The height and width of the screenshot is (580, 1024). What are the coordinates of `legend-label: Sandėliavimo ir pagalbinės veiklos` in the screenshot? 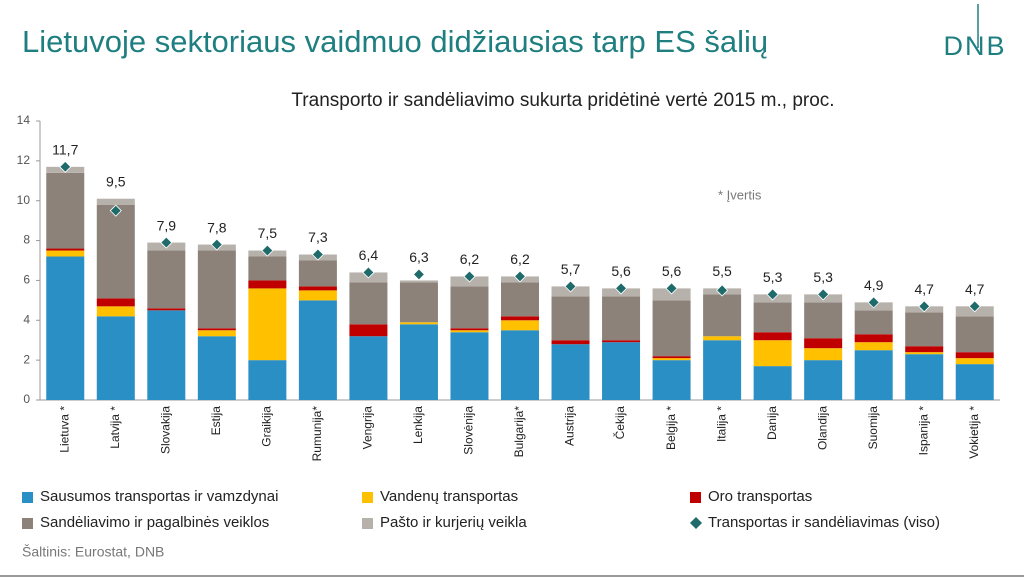 It's located at (154, 522).